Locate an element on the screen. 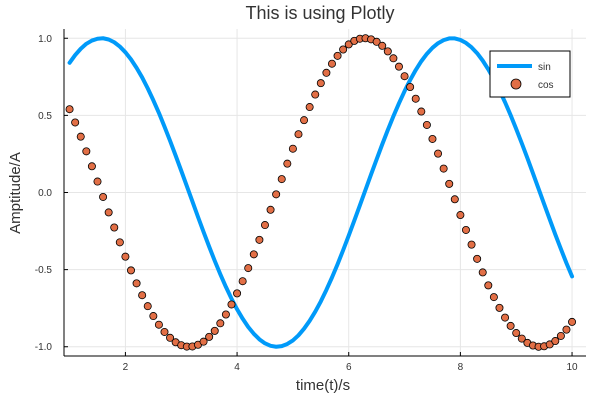 This screenshot has width=600, height=400. y-axis-label: Amptitude/A is located at coordinates (15, 193).